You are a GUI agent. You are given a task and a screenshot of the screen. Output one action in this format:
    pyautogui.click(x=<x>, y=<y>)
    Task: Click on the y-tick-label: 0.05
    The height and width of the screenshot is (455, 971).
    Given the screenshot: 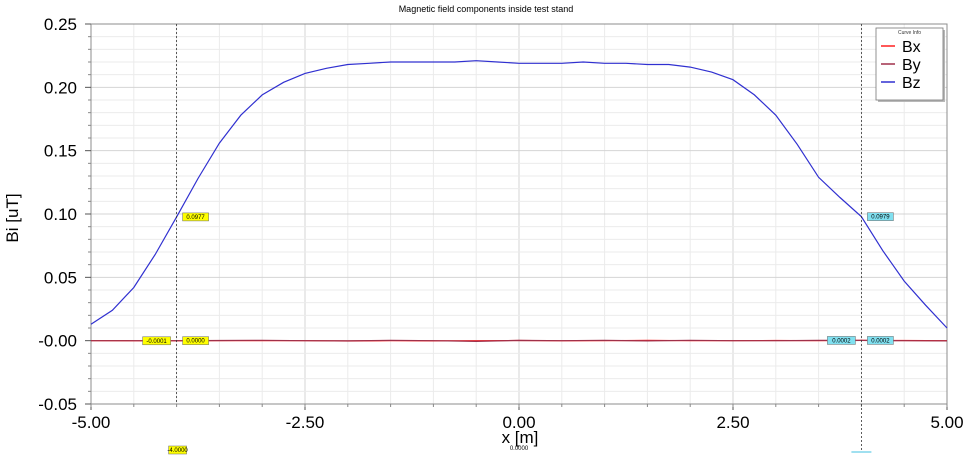 What is the action you would take?
    pyautogui.click(x=60, y=277)
    